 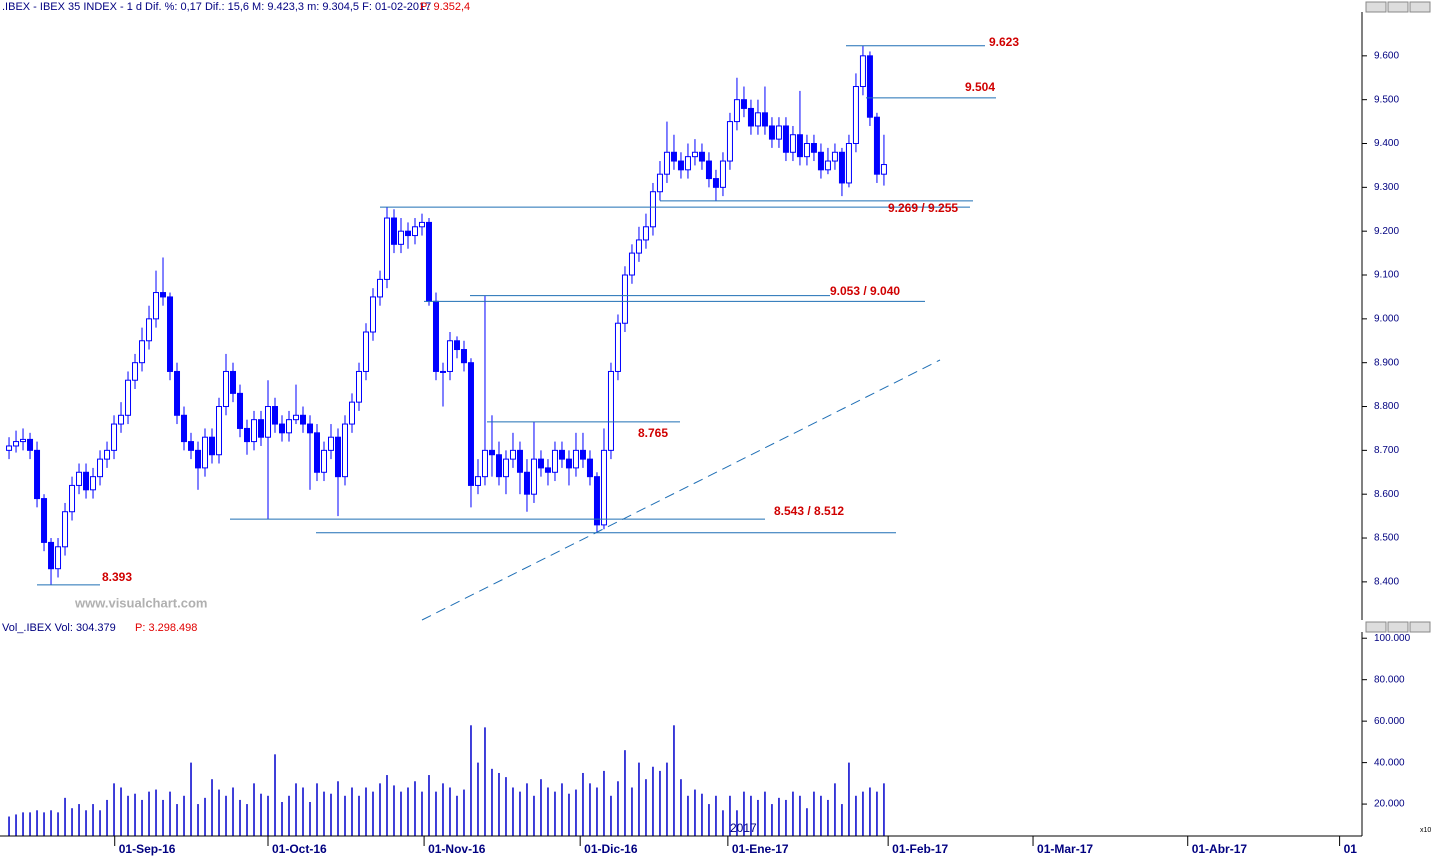 I want to click on x-tick-label: 01-Nov-16, so click(x=457, y=849).